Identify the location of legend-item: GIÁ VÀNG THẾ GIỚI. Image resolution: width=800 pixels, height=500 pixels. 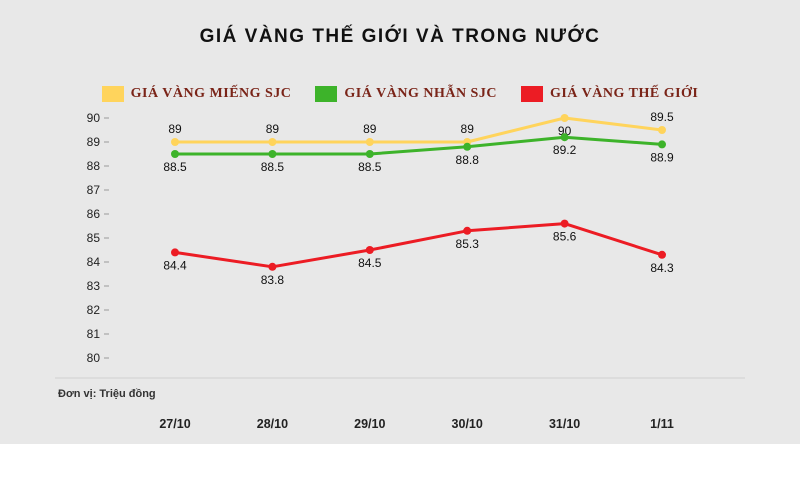
(609, 94).